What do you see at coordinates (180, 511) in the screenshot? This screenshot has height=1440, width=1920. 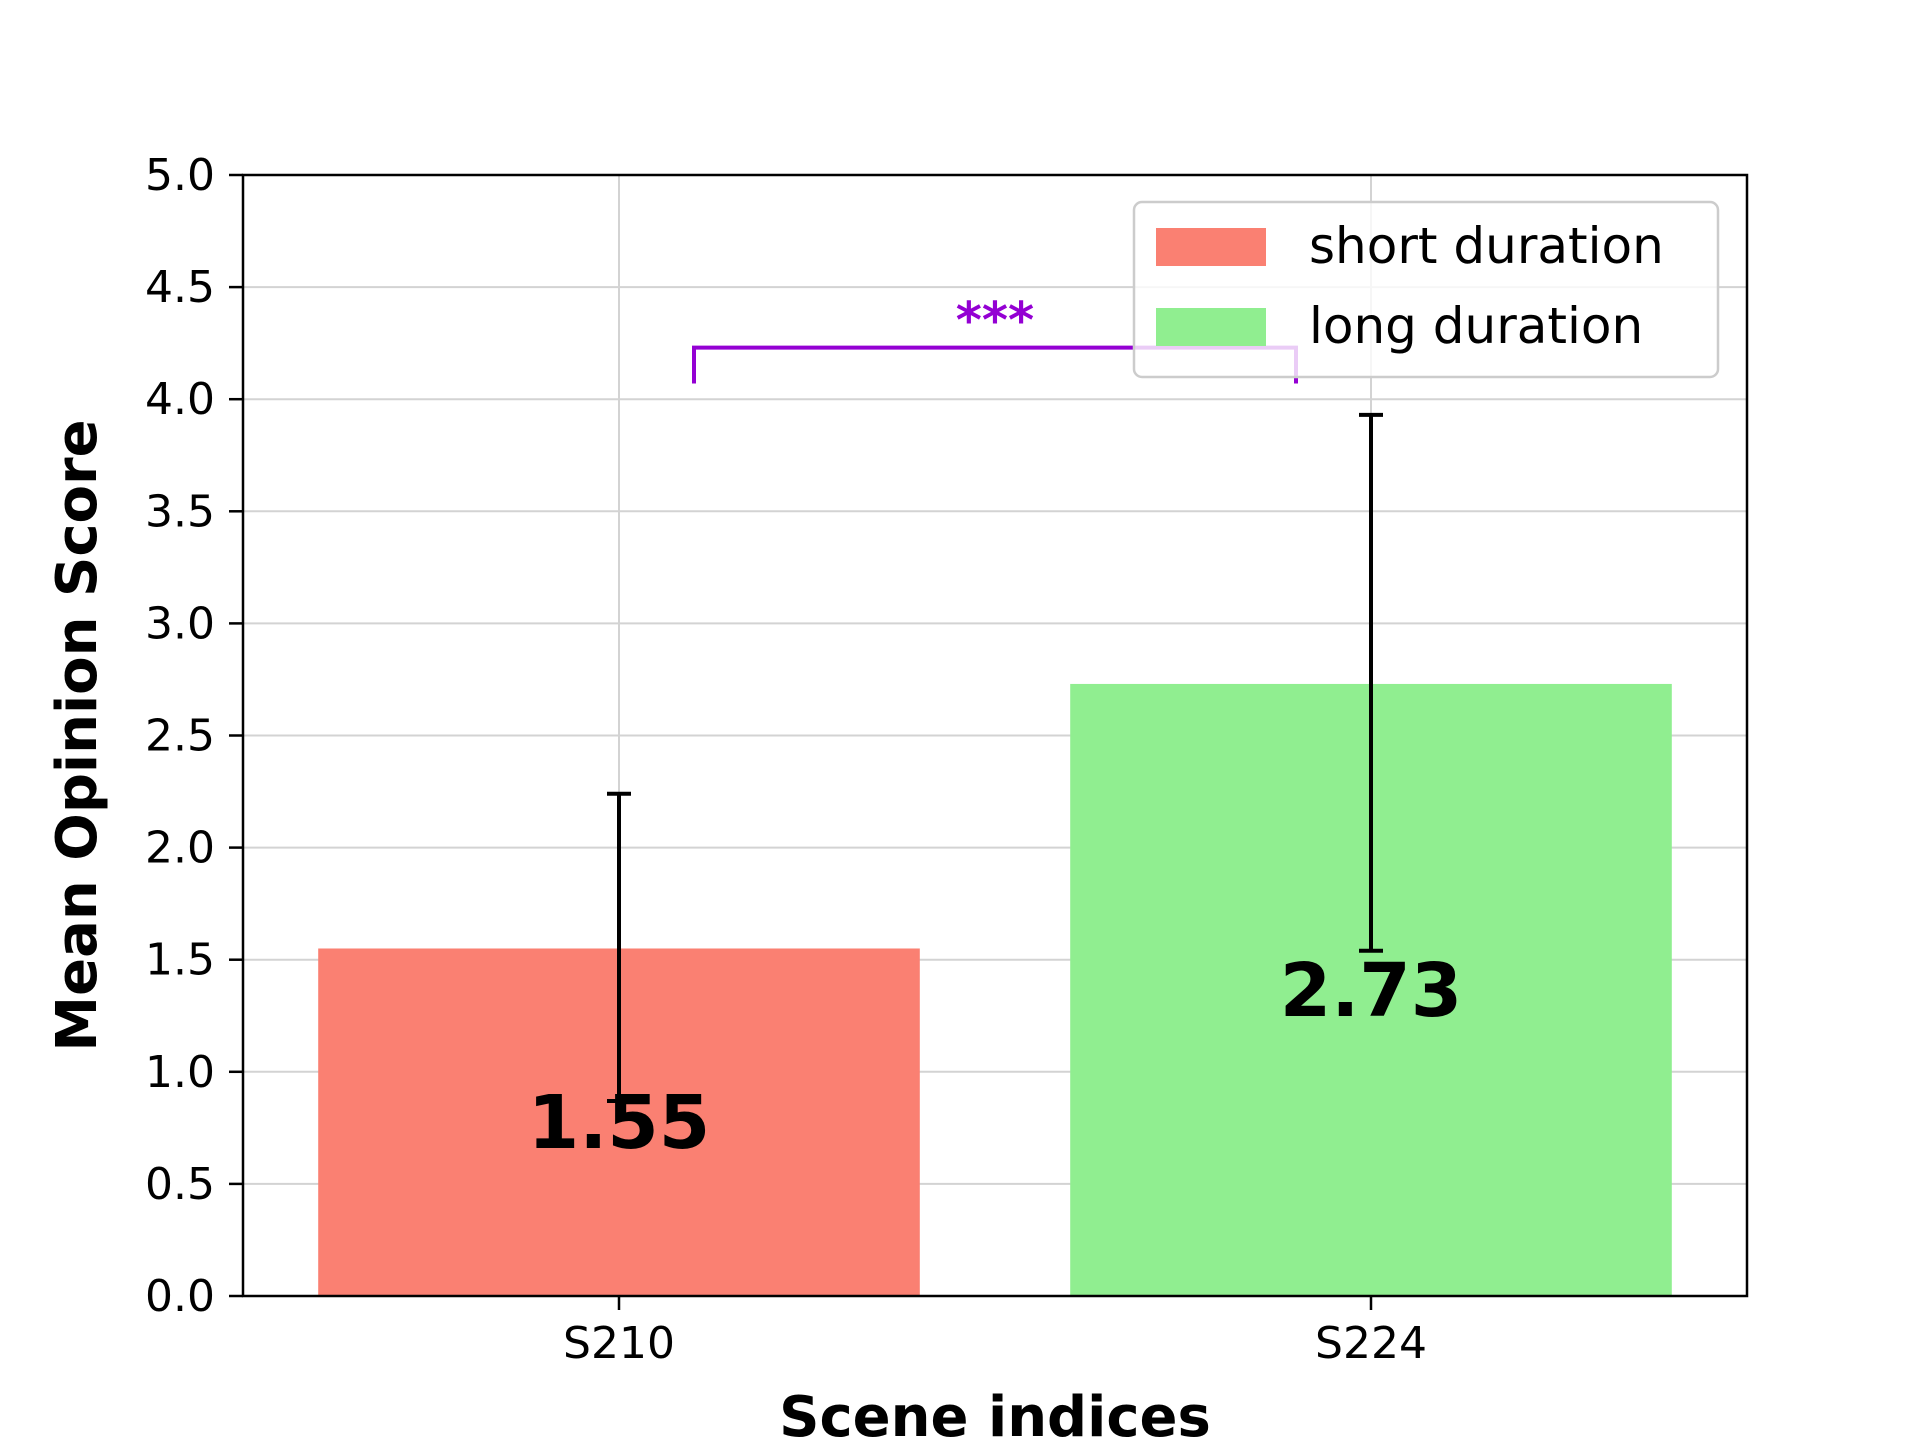 I see `y-tick-label: 3.5` at bounding box center [180, 511].